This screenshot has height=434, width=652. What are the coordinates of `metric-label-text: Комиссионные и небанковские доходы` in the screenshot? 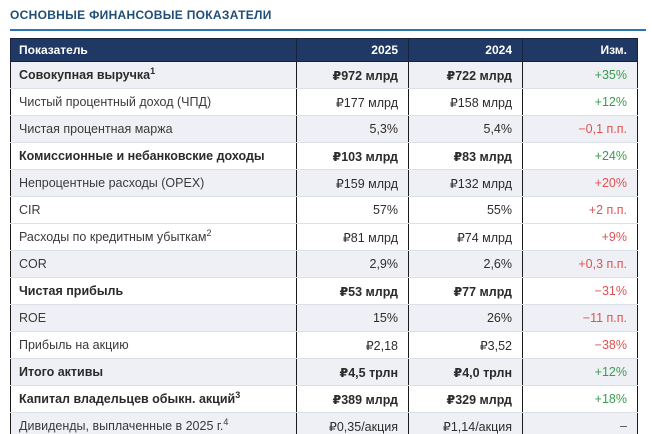 It's located at (142, 156).